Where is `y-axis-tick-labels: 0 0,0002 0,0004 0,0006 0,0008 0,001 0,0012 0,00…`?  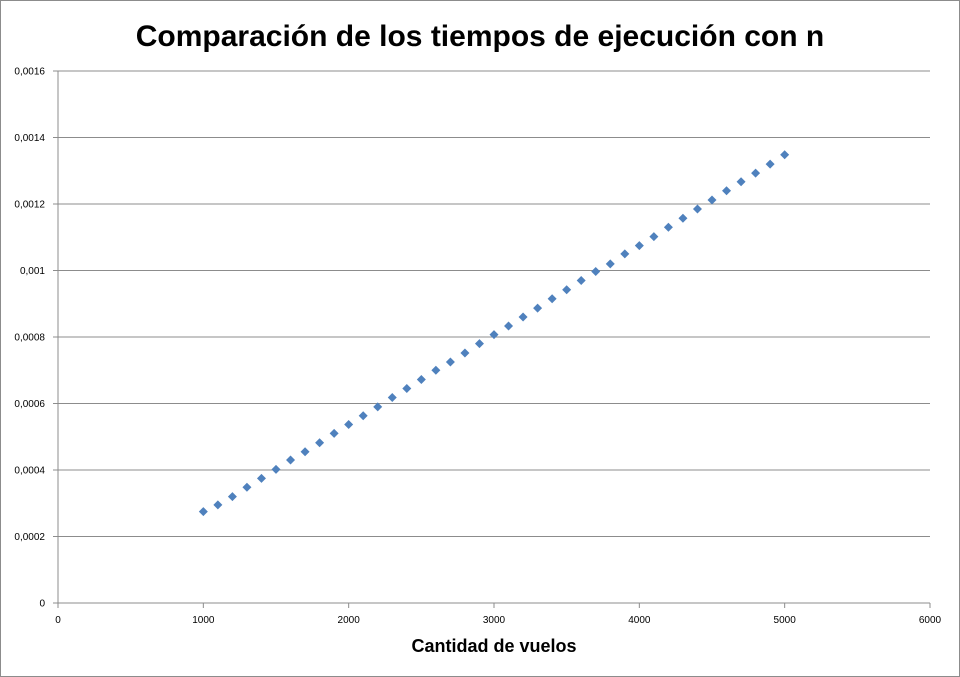 y-axis-tick-labels: 0 0,0002 0,0004 0,0006 0,0008 0,001 0,0012 0,00… is located at coordinates (29, 338).